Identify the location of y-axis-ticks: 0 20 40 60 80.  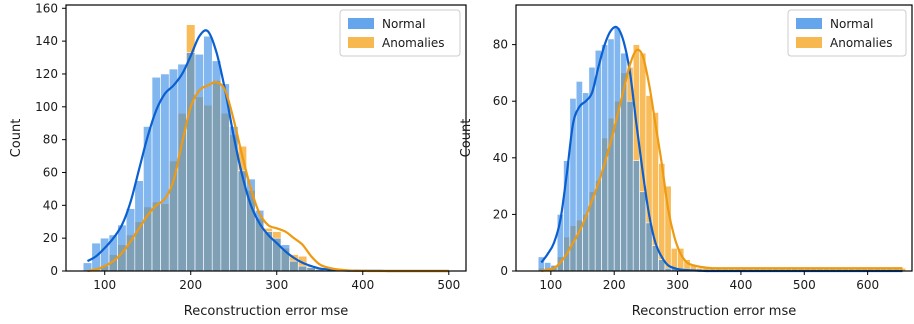
(504, 158).